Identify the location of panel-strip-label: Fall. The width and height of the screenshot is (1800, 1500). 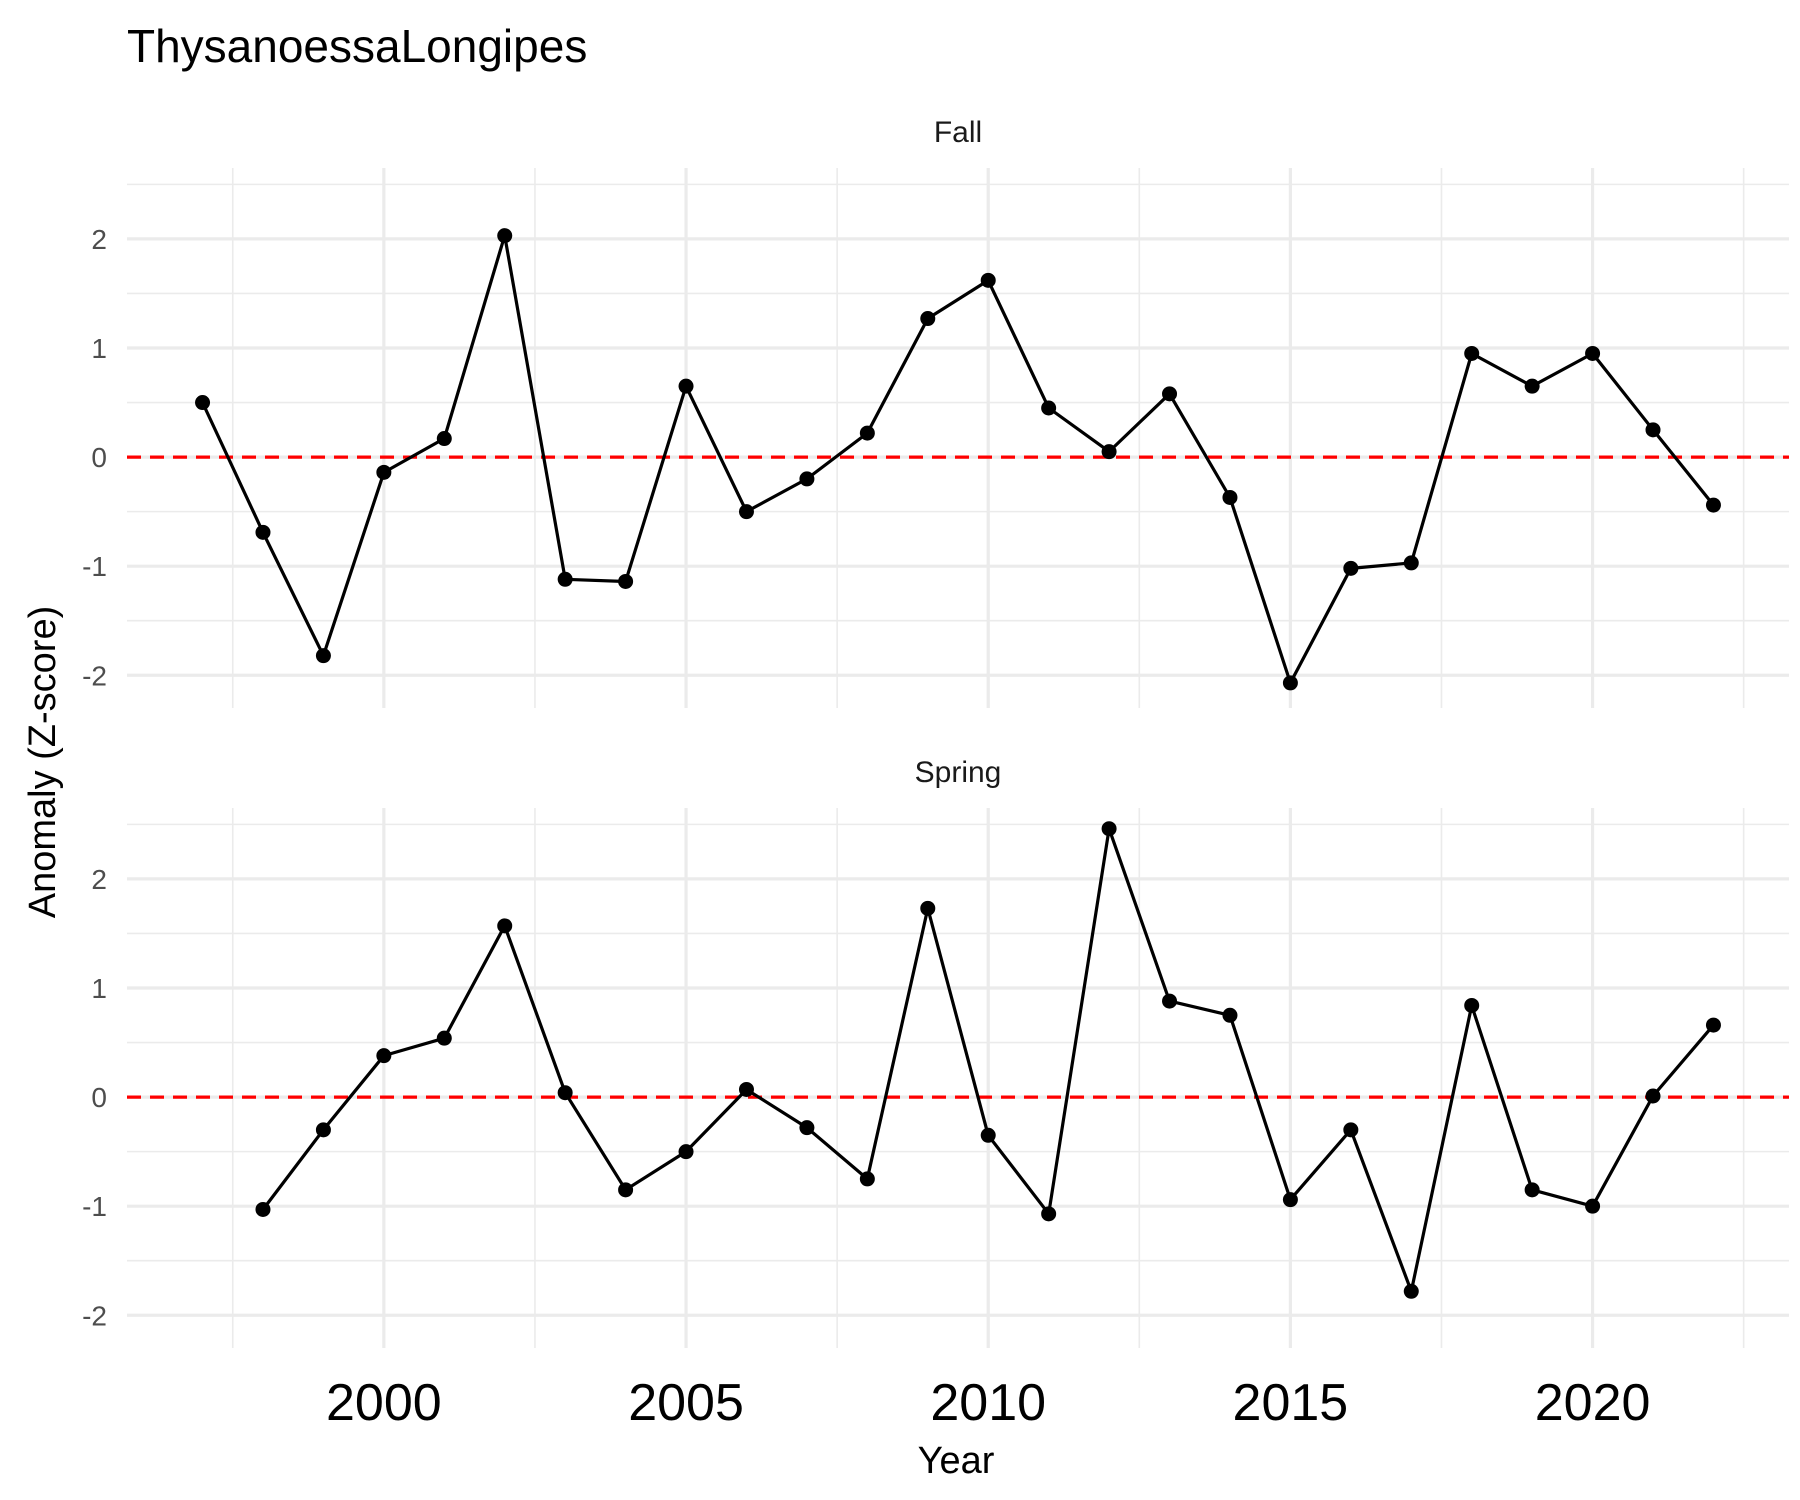
(958, 132).